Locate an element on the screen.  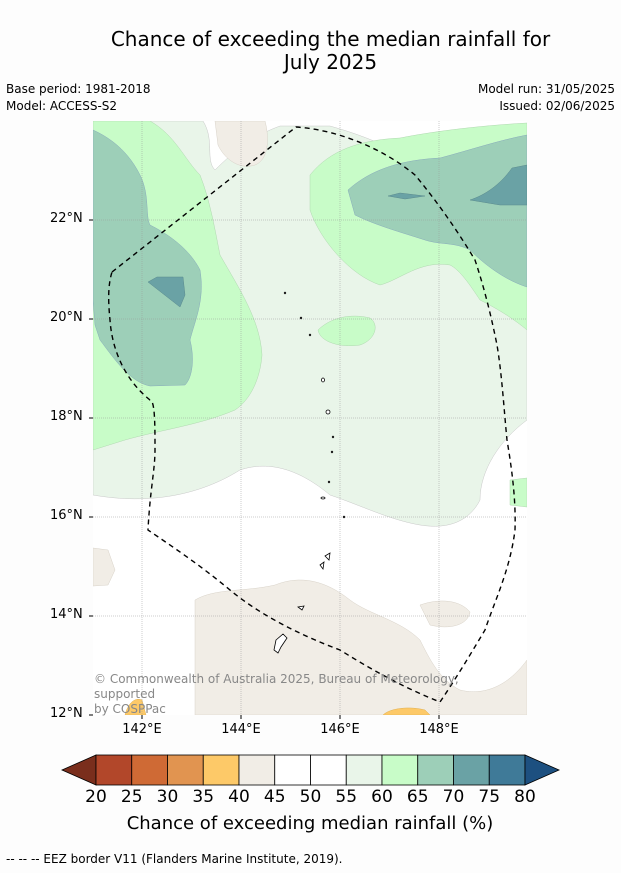
island-anatahan is located at coordinates (323, 498).